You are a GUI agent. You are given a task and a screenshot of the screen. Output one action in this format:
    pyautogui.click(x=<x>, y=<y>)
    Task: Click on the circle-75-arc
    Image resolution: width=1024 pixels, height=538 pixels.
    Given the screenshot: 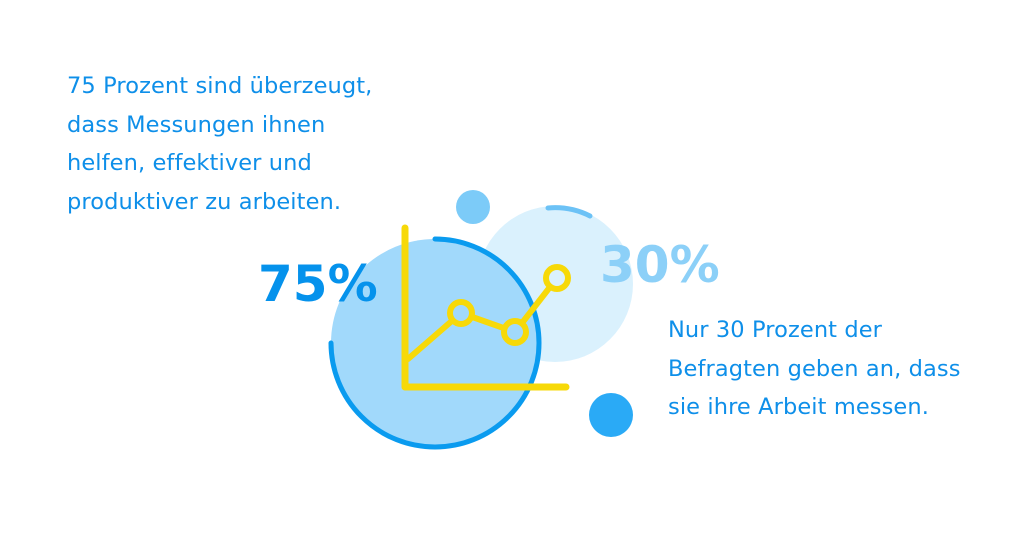 What is the action you would take?
    pyautogui.click(x=435, y=343)
    